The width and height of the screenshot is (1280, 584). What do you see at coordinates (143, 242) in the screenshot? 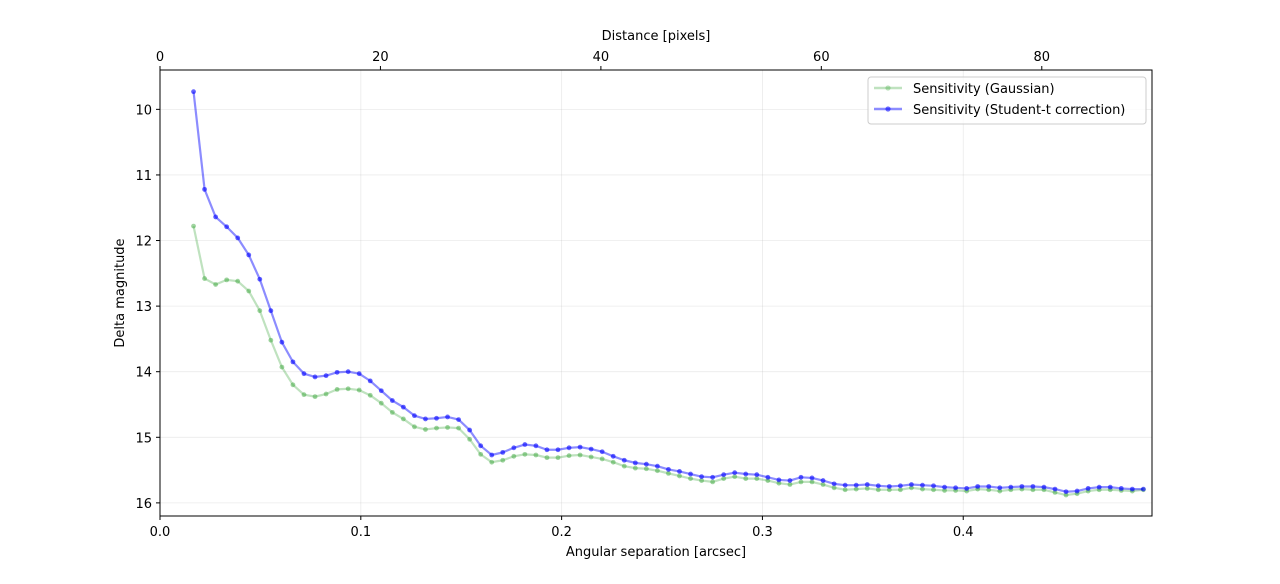
I see `y-tick-label: 12` at bounding box center [143, 242].